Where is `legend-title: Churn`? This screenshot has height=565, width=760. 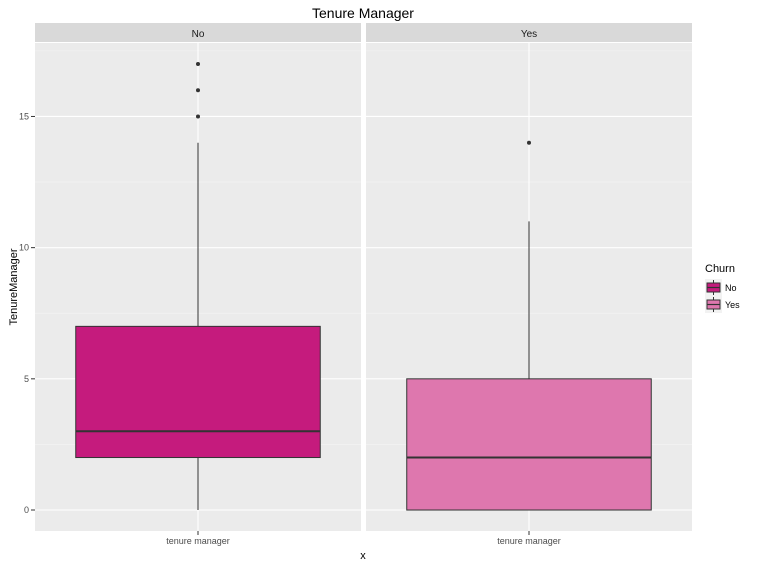
legend-title: Churn is located at coordinates (720, 269).